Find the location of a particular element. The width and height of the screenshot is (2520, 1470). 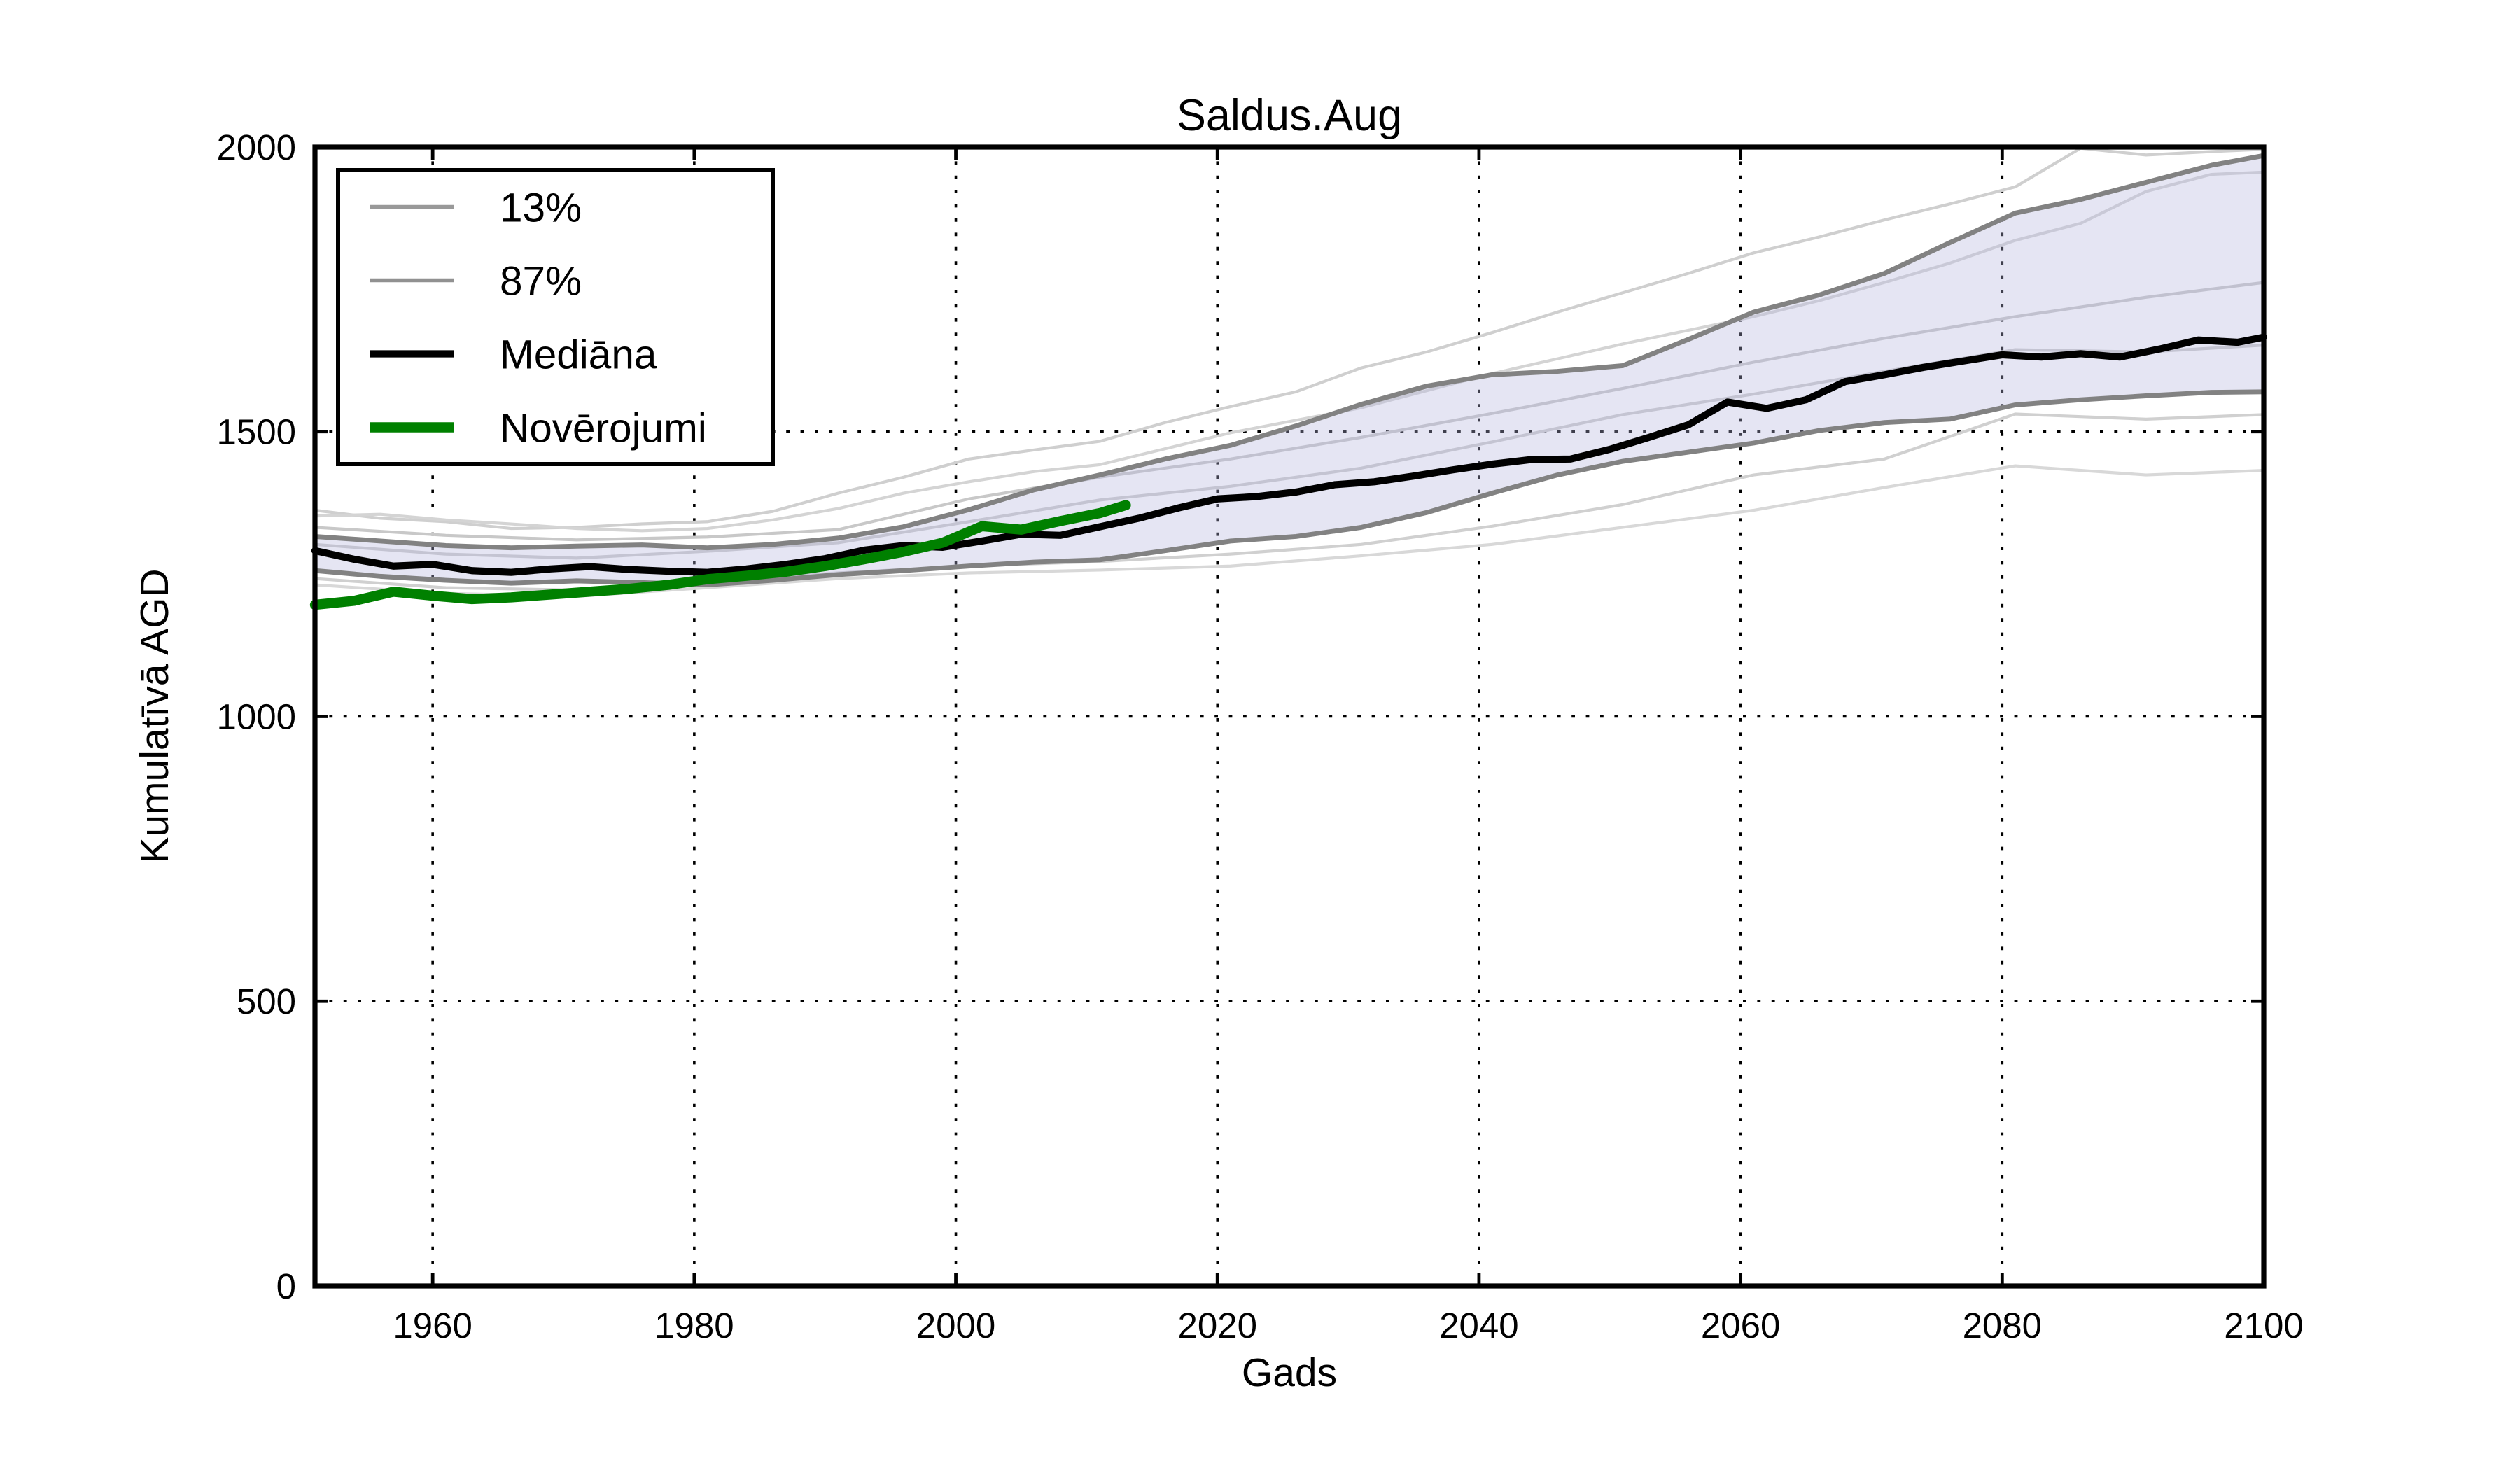

legend-box is located at coordinates (555, 317).